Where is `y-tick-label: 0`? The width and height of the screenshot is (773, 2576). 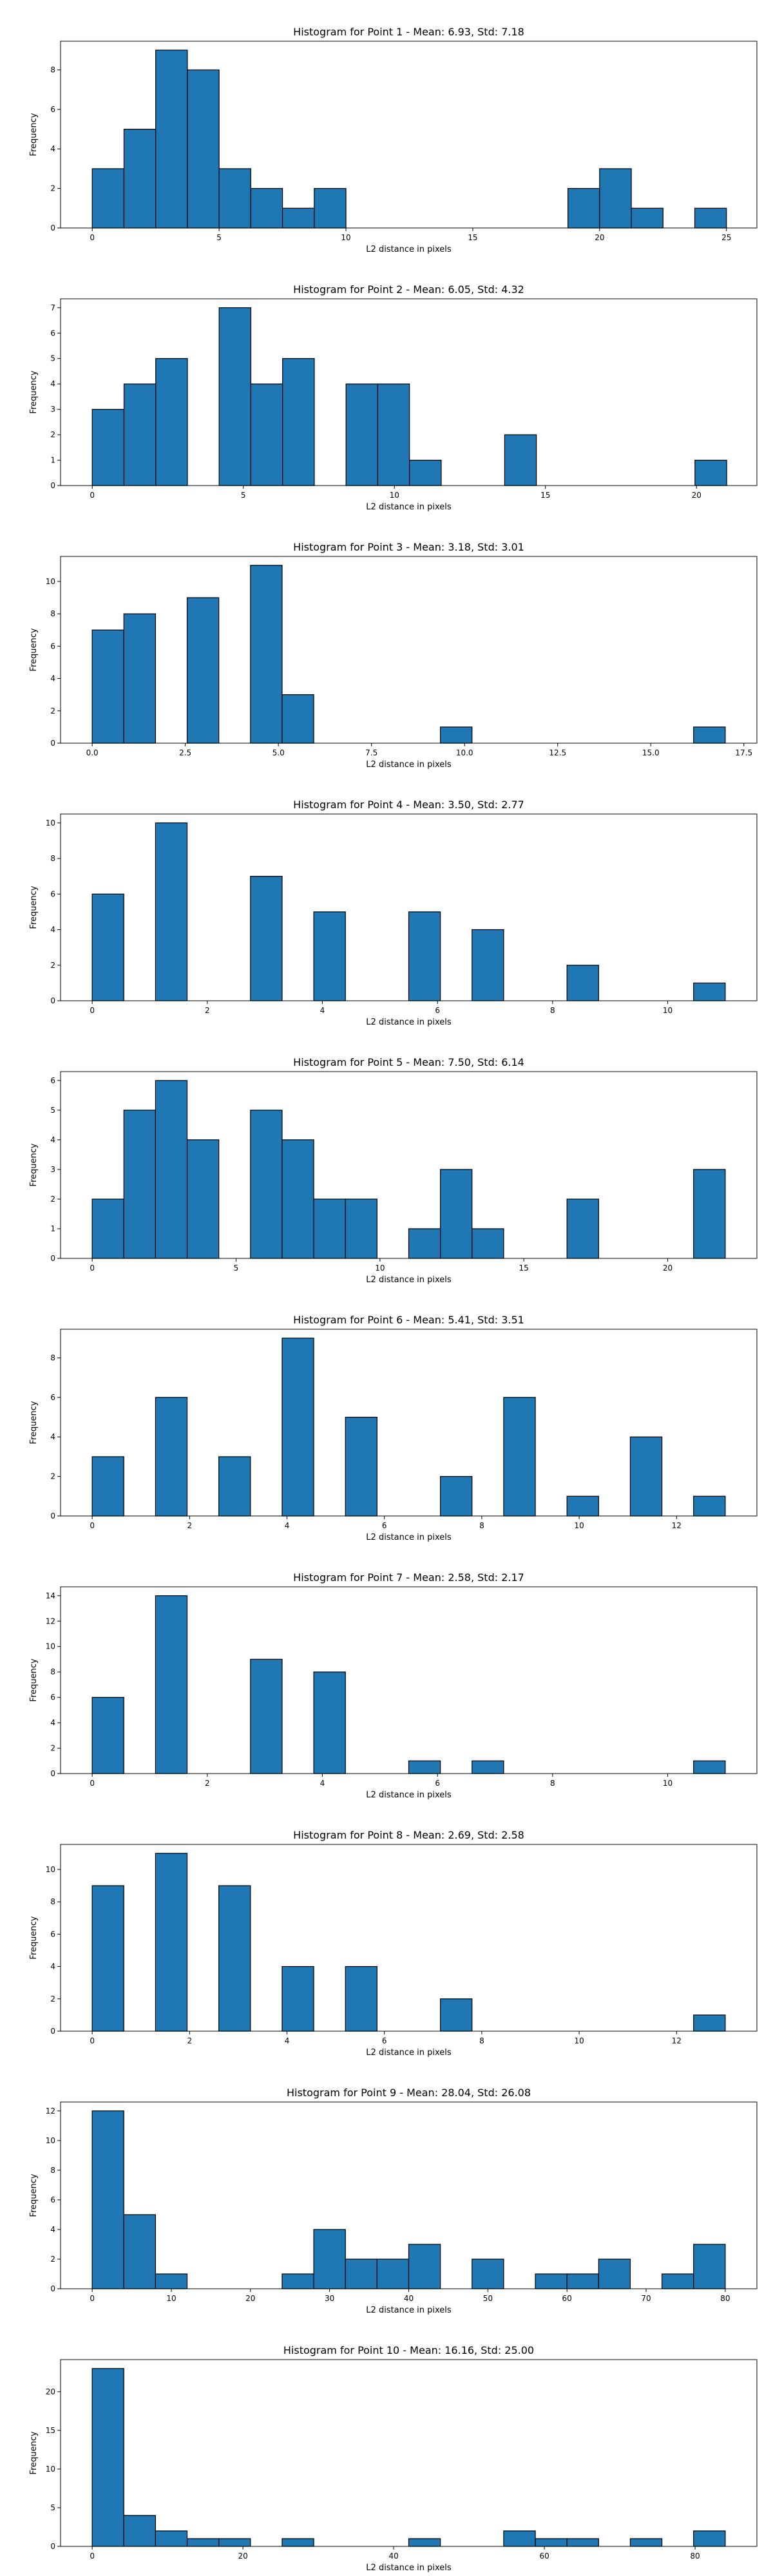
y-tick-label: 0 is located at coordinates (52, 2289).